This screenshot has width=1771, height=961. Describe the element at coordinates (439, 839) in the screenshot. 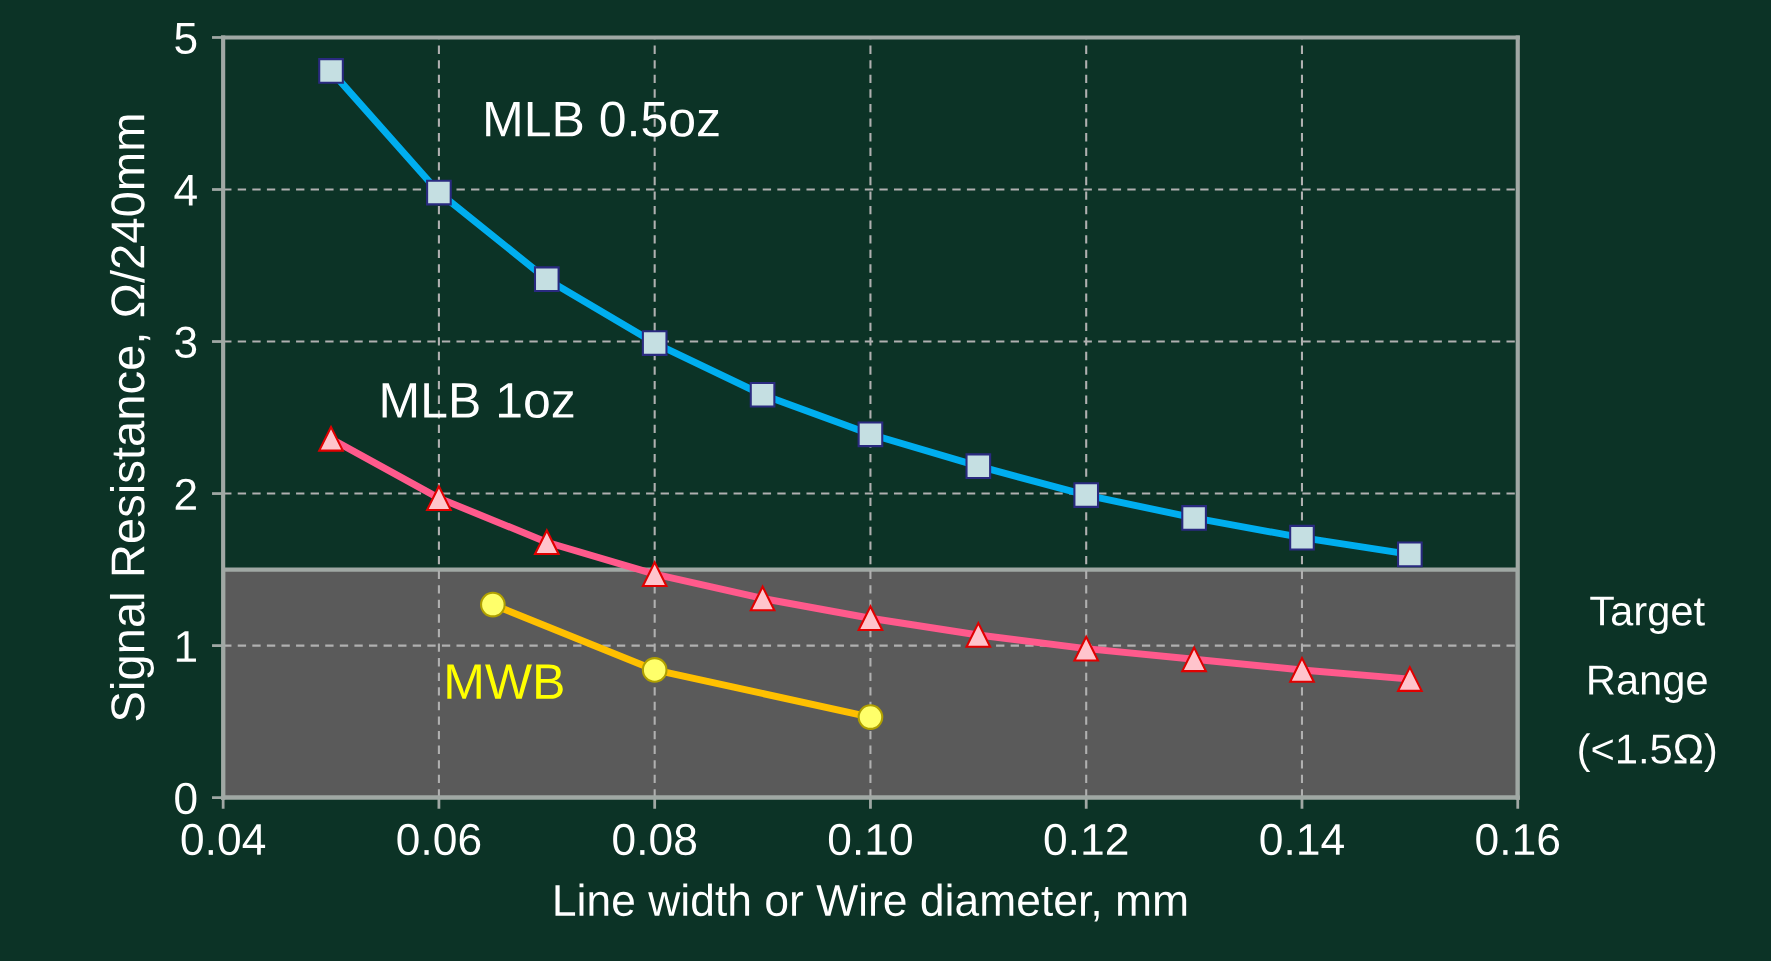

I see `x-tick-label: 0.06` at that location.